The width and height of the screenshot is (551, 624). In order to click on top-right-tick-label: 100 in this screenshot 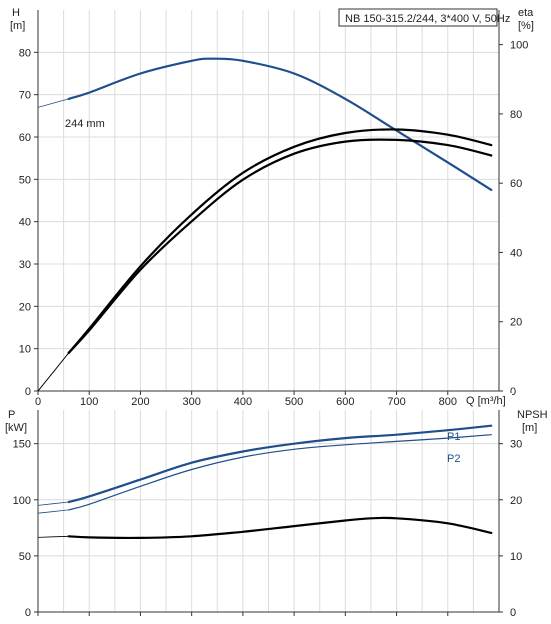, I will do `click(519, 46)`.